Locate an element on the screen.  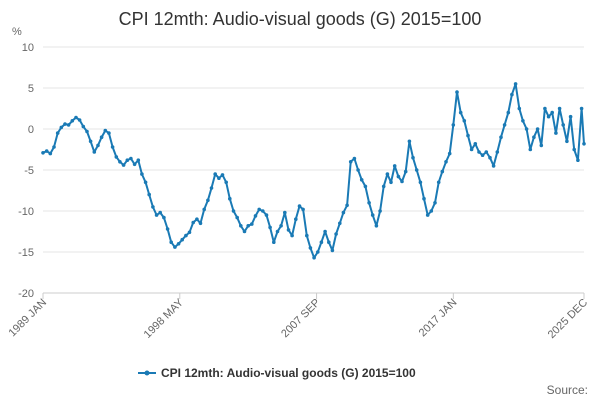
y-axis: 10 5 0 -5 -10 -15 -20 is located at coordinates (26, 171).